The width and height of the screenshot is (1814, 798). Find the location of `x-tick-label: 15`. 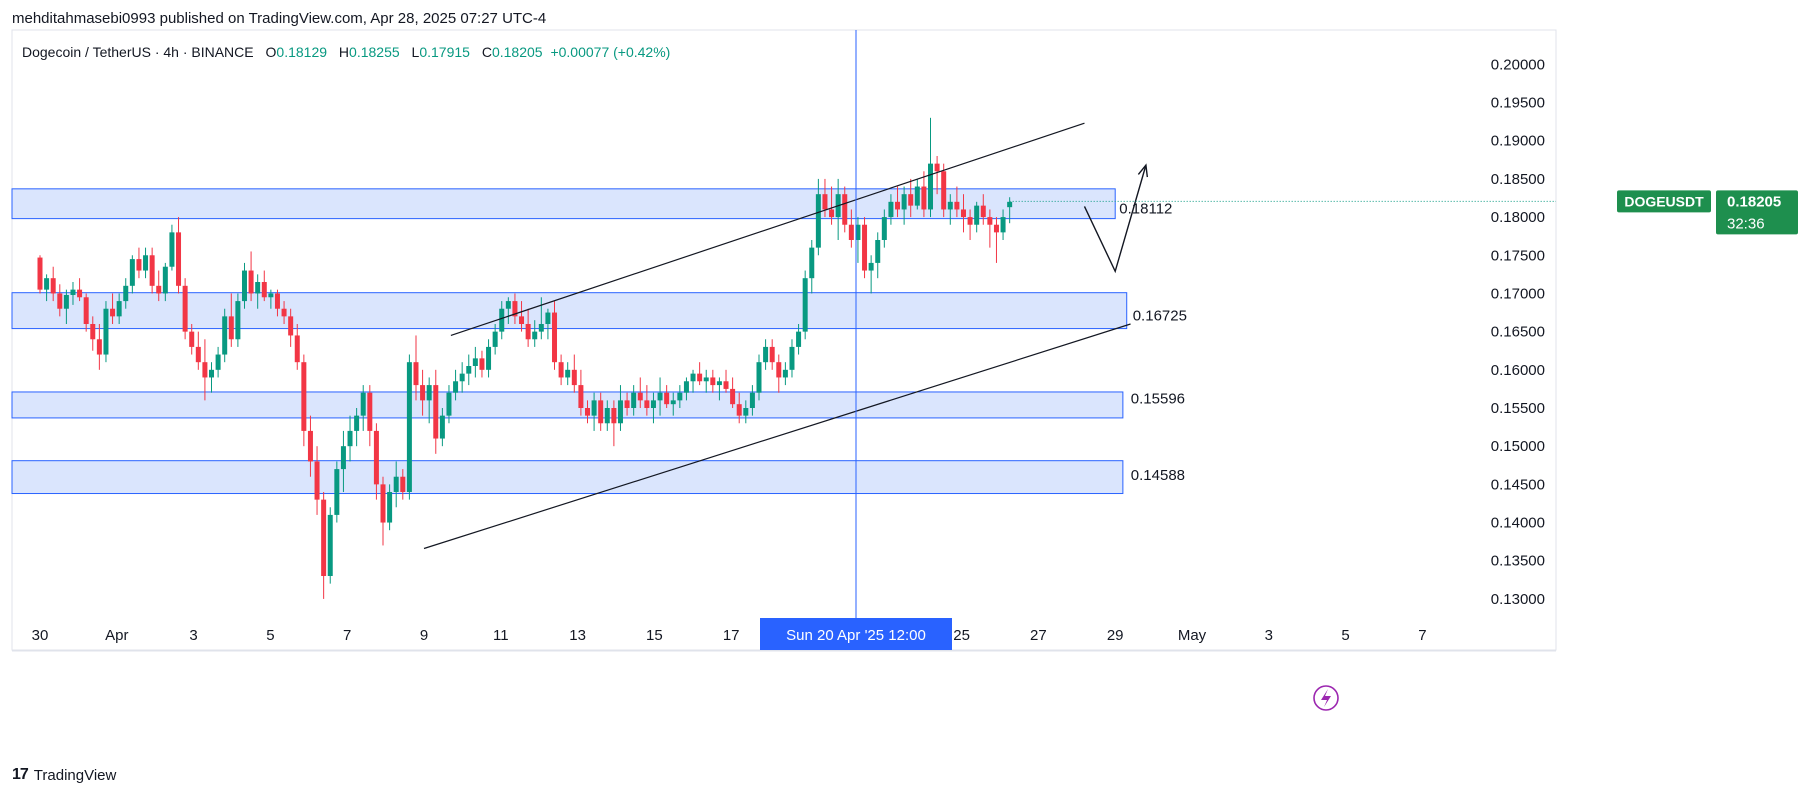

x-tick-label: 15 is located at coordinates (654, 635).